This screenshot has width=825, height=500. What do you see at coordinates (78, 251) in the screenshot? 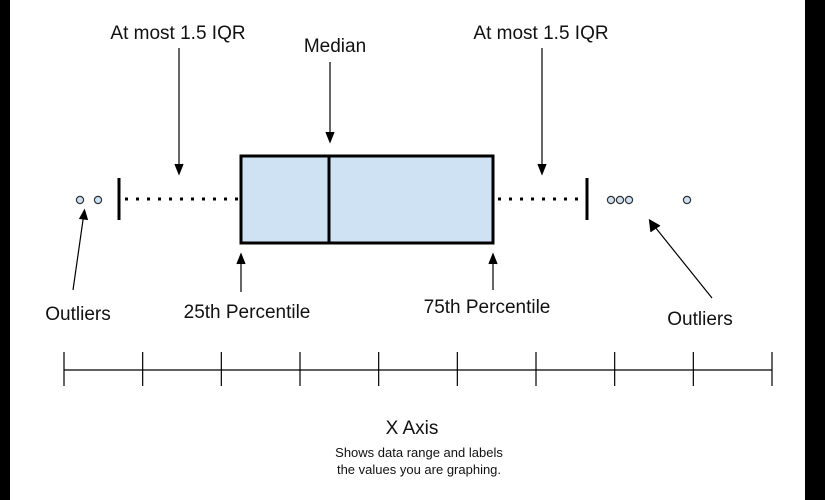
I see `arrow-outliers-left` at bounding box center [78, 251].